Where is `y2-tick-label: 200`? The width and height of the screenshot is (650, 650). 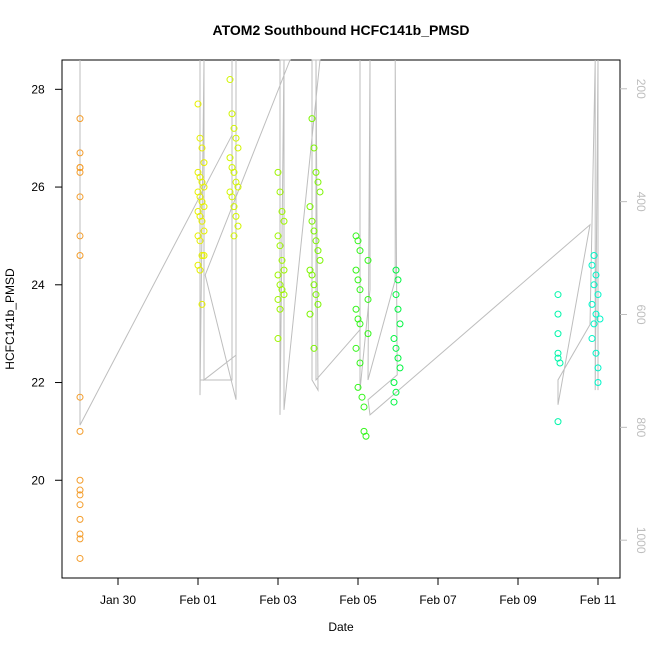 y2-tick-label: 200 is located at coordinates (641, 89).